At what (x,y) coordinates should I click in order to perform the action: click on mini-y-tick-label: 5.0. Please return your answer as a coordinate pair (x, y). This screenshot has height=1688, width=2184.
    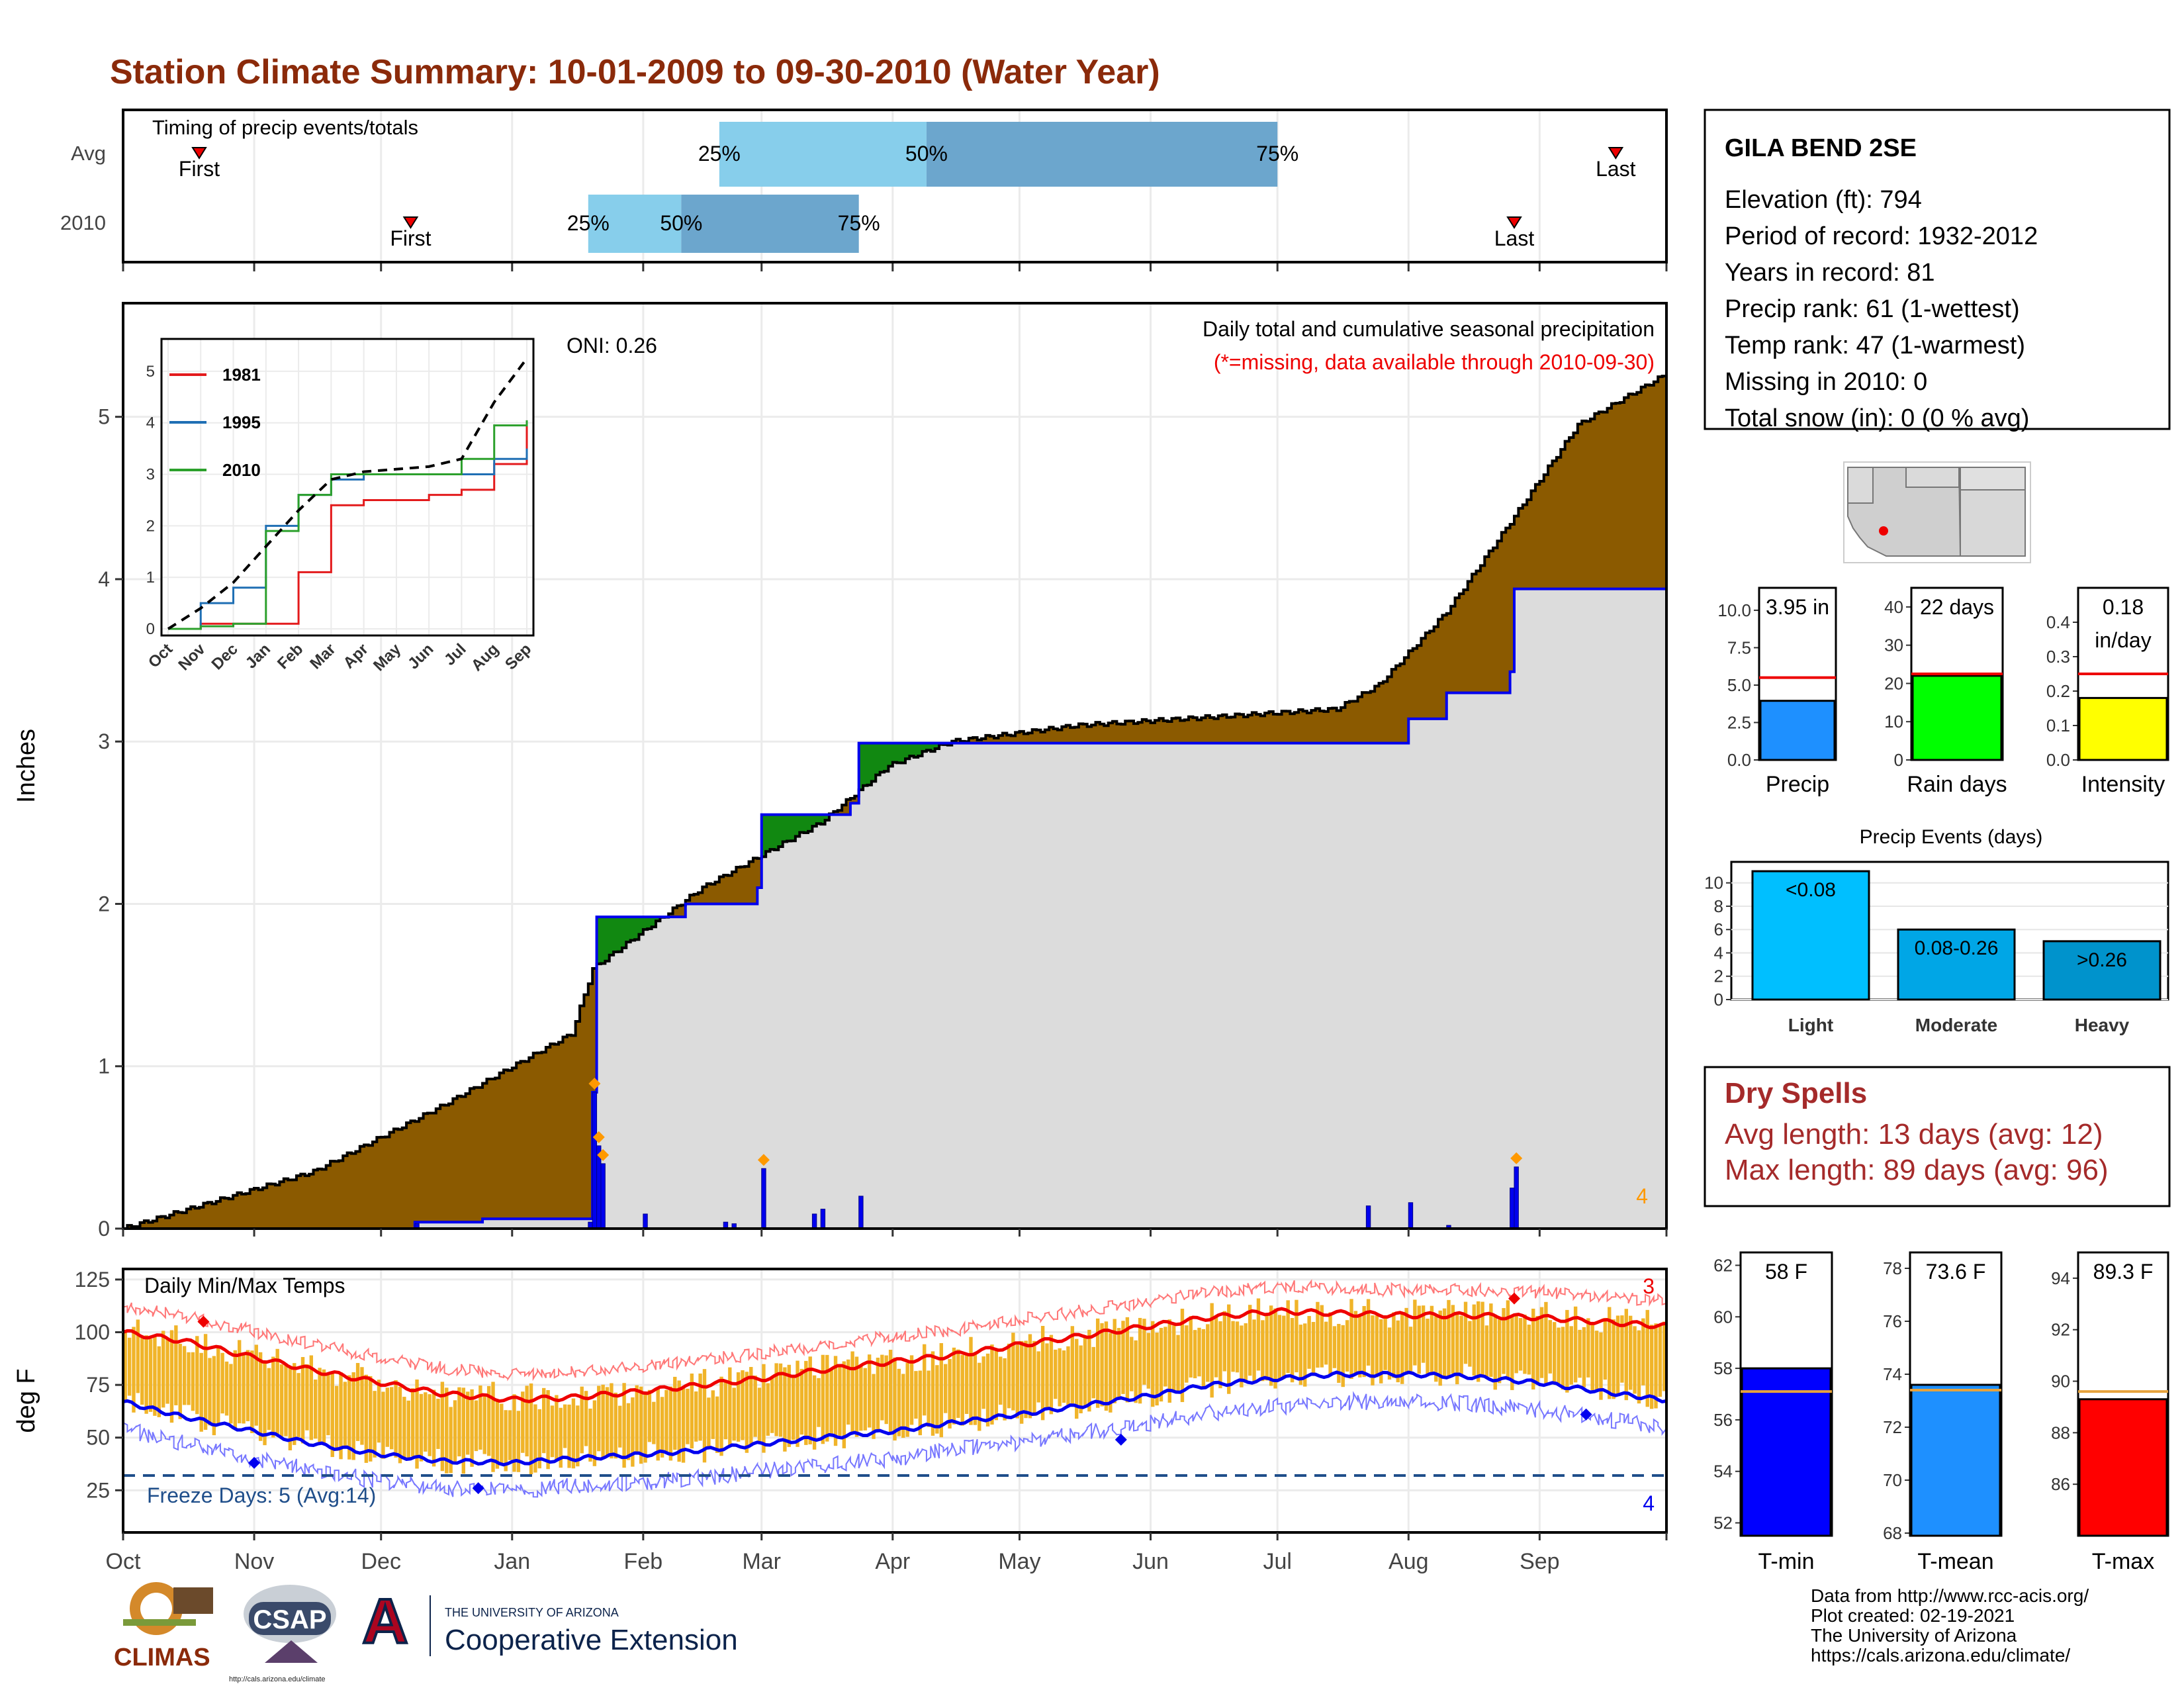
    Looking at the image, I should click on (1739, 685).